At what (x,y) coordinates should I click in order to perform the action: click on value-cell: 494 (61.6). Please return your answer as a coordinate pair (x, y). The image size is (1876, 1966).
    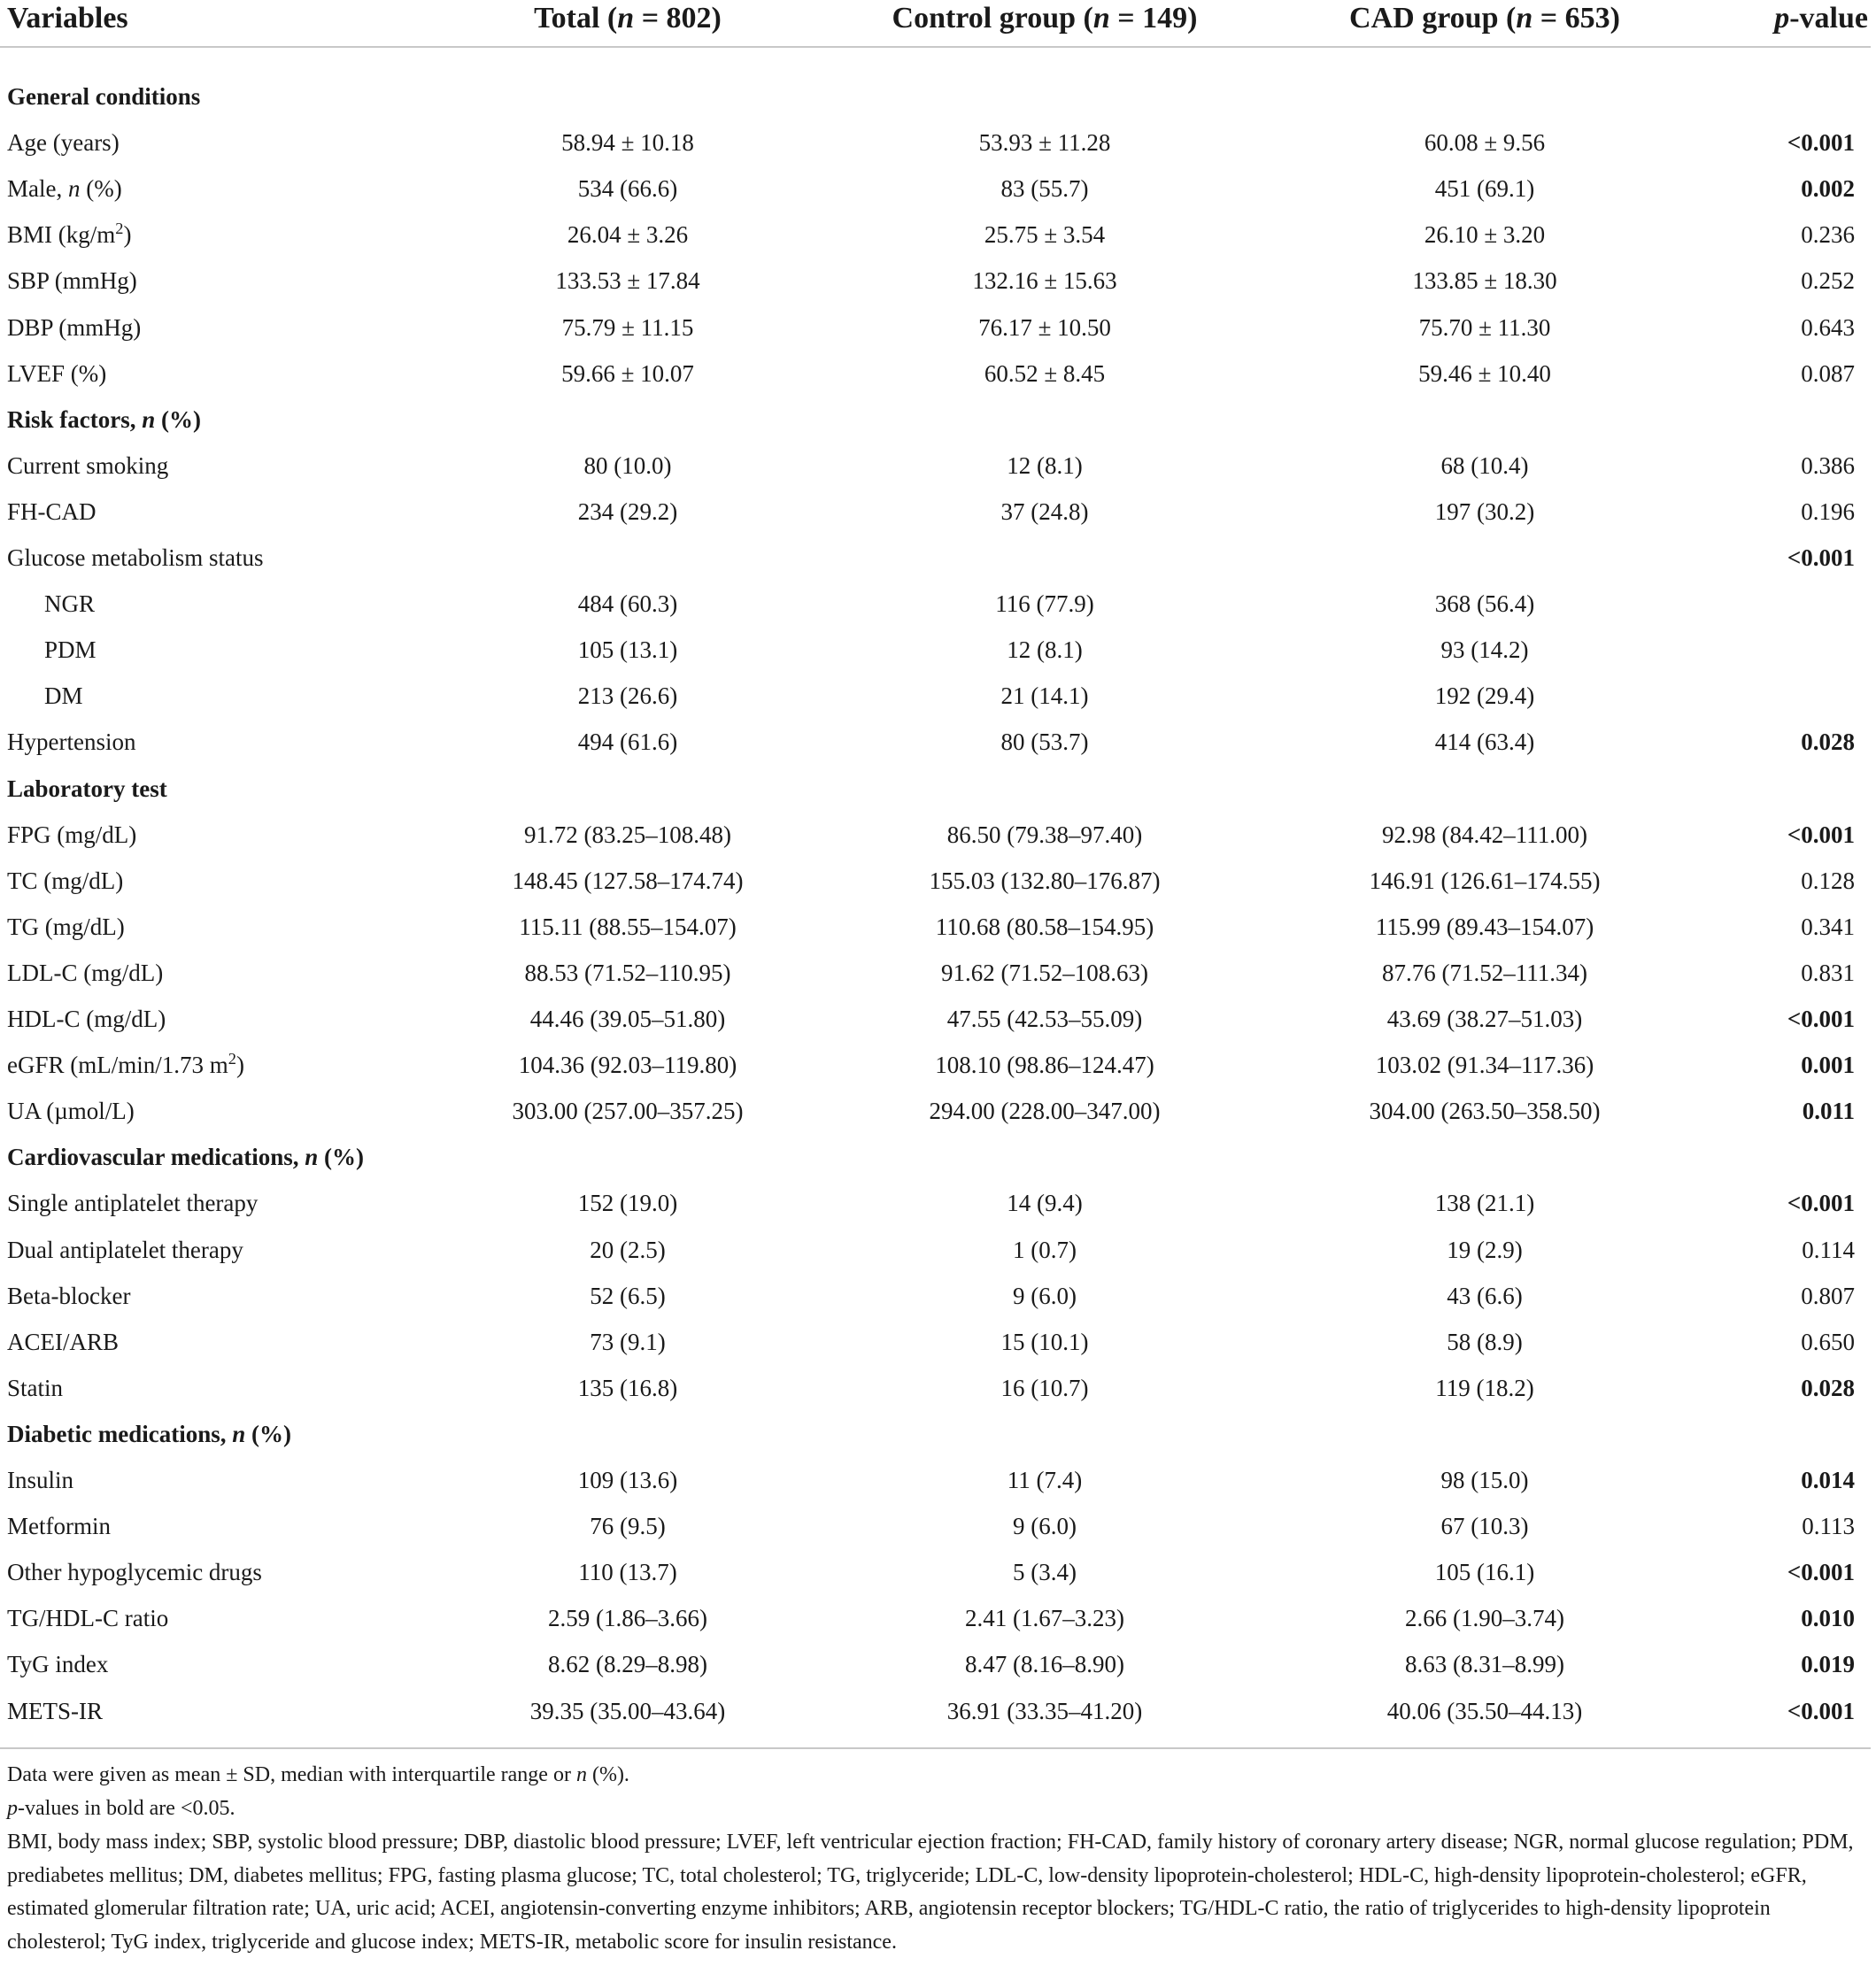
    Looking at the image, I should click on (627, 742).